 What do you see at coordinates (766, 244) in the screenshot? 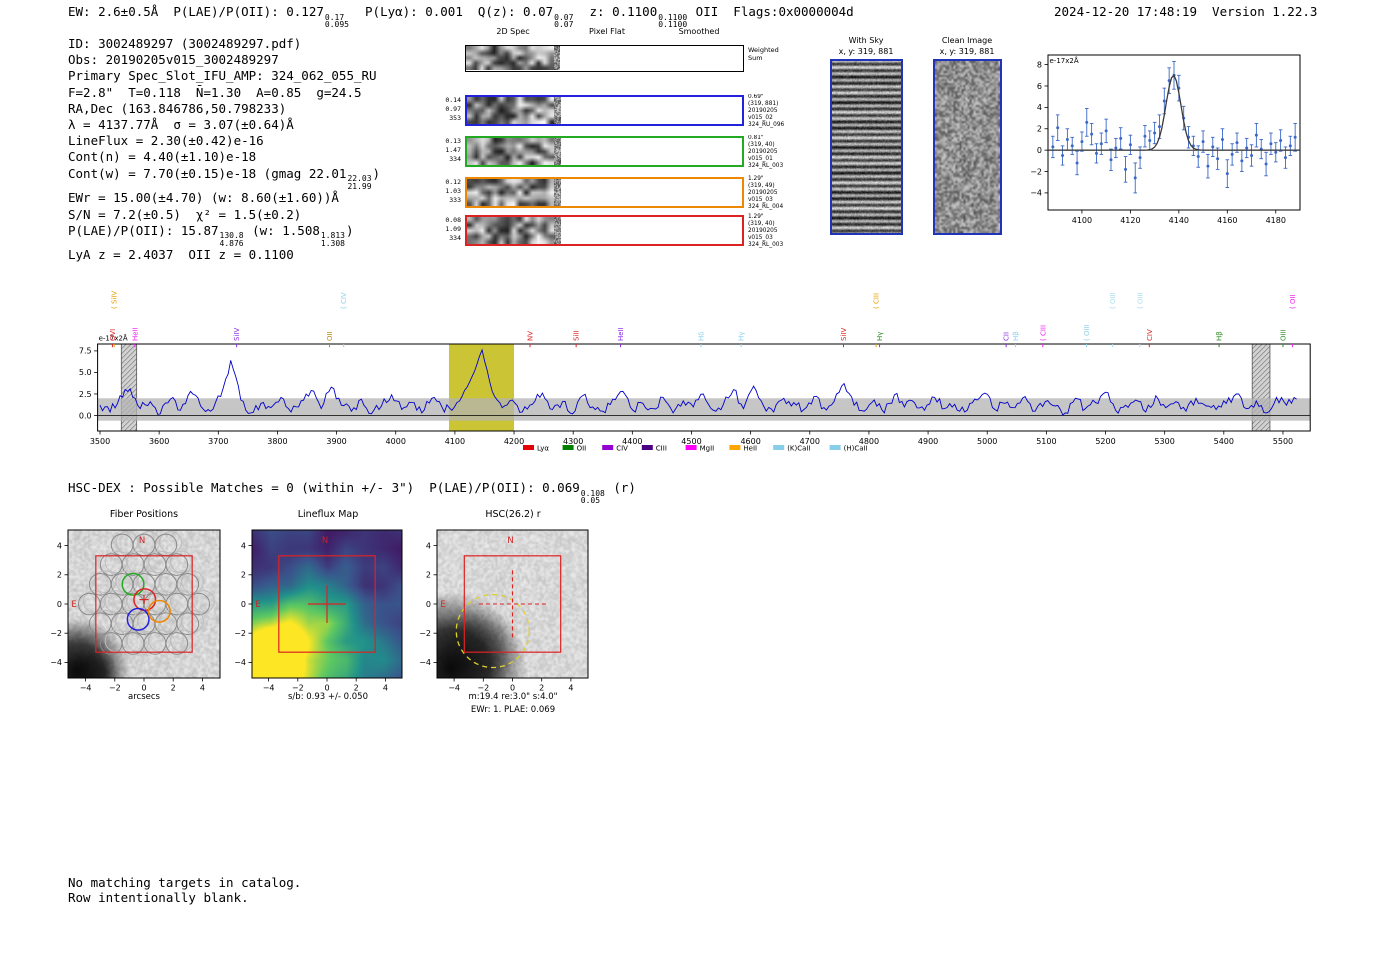
I see `fiber-id-text-line: 324_RL_003` at bounding box center [766, 244].